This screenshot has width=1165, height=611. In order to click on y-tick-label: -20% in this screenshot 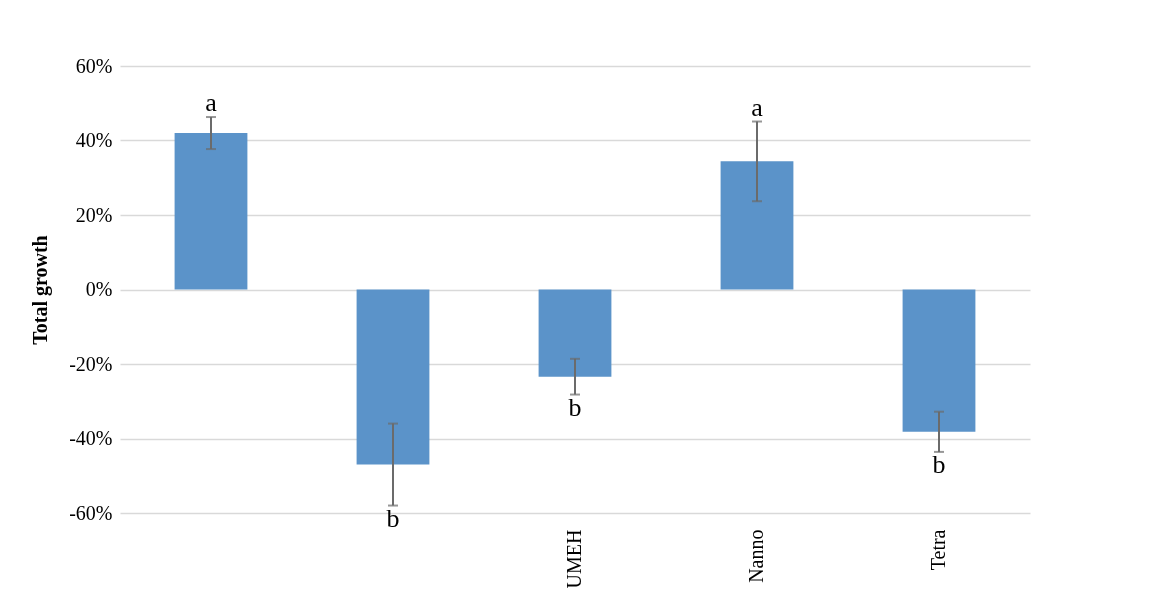, I will do `click(91, 363)`.